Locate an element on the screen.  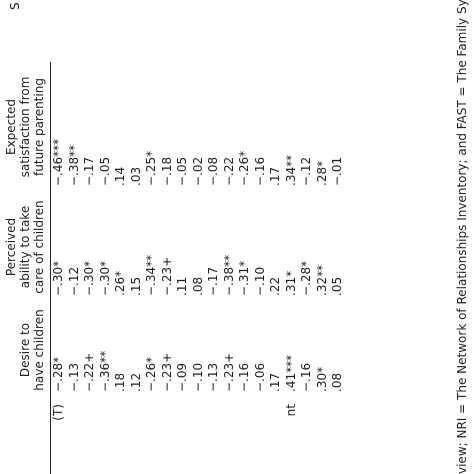
table-row: −.13 −.17 −.08 is located at coordinates (214, 268).